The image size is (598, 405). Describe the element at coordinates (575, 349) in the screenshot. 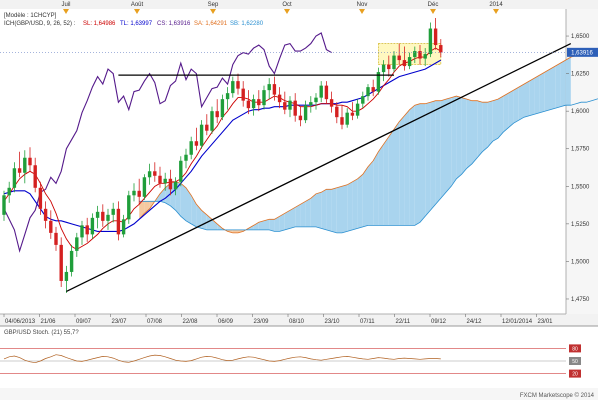

I see `stochastic-level-label: 80` at that location.